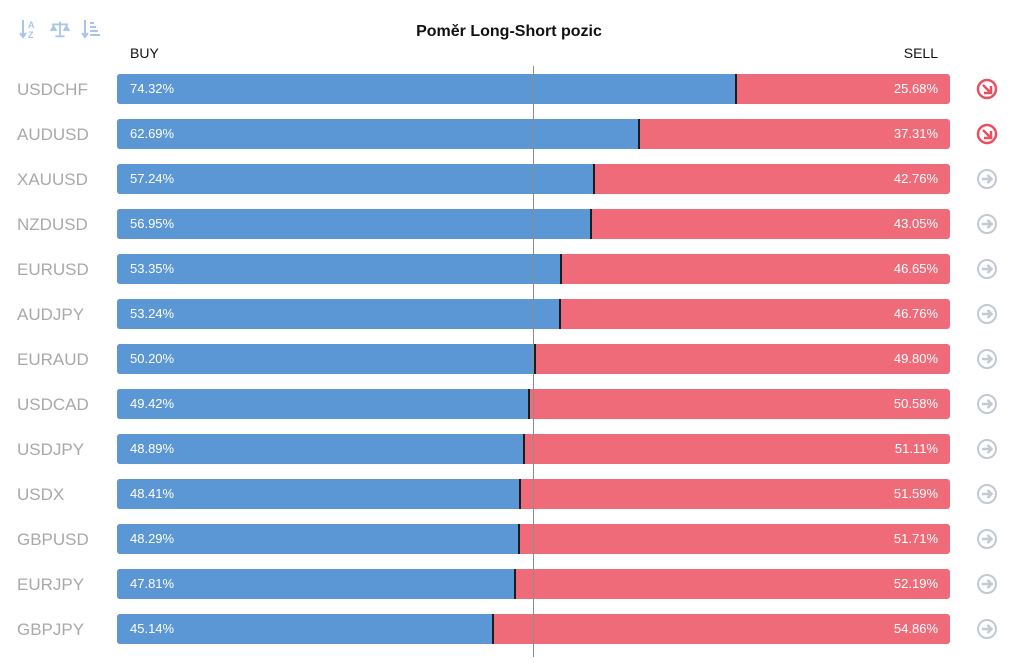 This screenshot has height=665, width=1018. I want to click on toolbar: A Z, so click(60, 29).